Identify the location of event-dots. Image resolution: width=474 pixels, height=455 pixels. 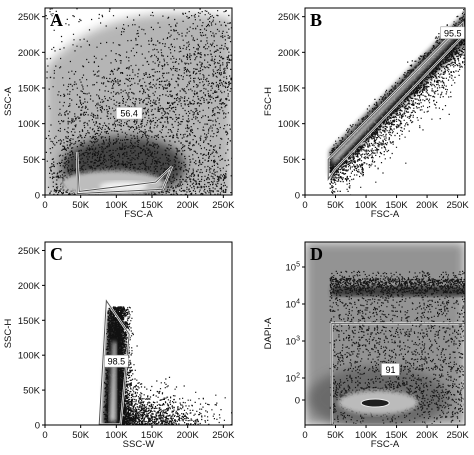
(167, 365).